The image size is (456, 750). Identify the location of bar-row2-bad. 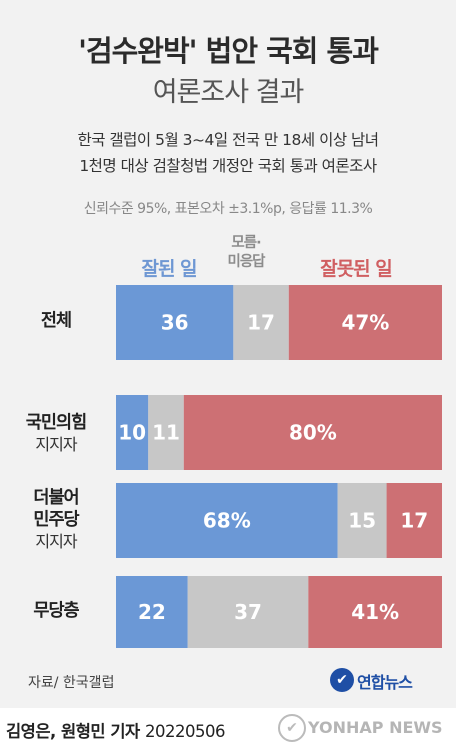
(414, 520).